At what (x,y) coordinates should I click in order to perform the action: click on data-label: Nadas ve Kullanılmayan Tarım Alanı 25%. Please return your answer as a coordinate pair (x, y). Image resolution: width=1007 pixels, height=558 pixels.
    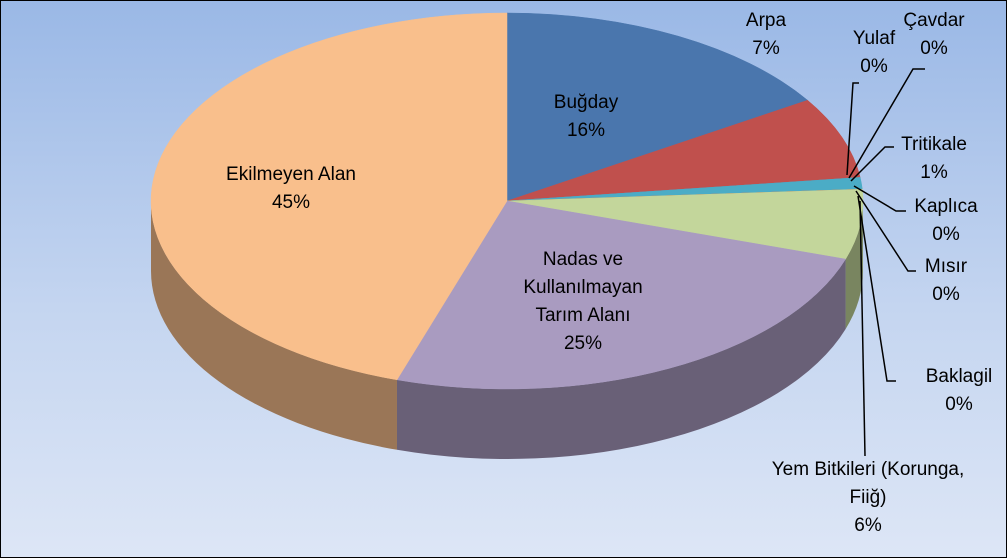
    Looking at the image, I should click on (583, 302).